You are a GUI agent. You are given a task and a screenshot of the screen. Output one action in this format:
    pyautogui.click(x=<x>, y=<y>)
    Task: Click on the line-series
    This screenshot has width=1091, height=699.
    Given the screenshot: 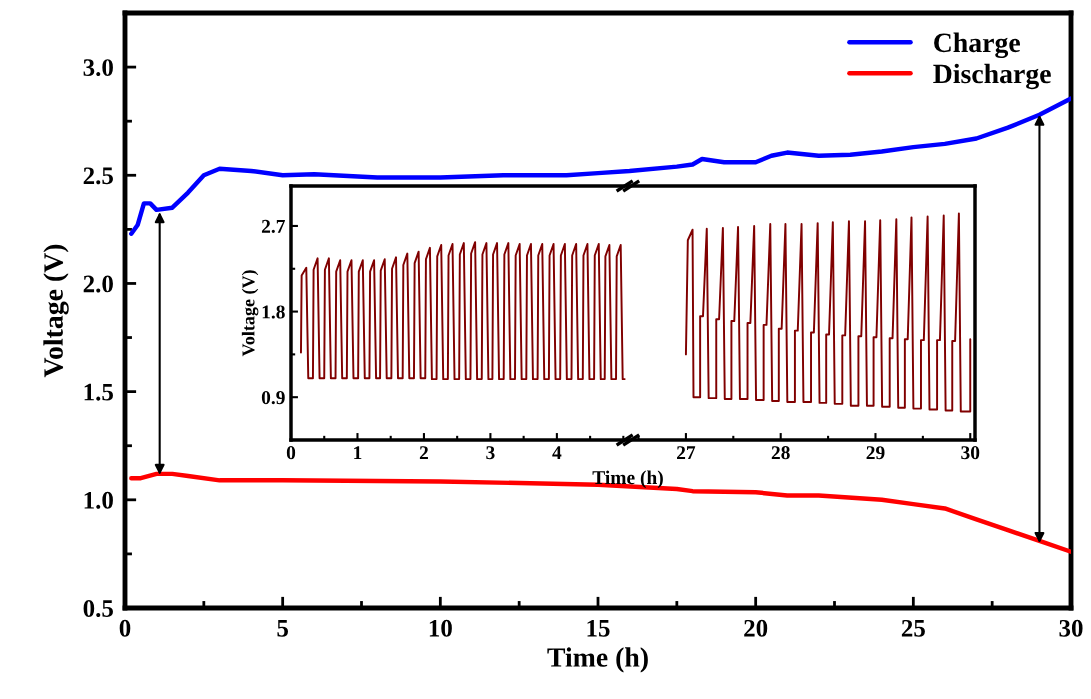 What is the action you would take?
    pyautogui.click(x=463, y=311)
    